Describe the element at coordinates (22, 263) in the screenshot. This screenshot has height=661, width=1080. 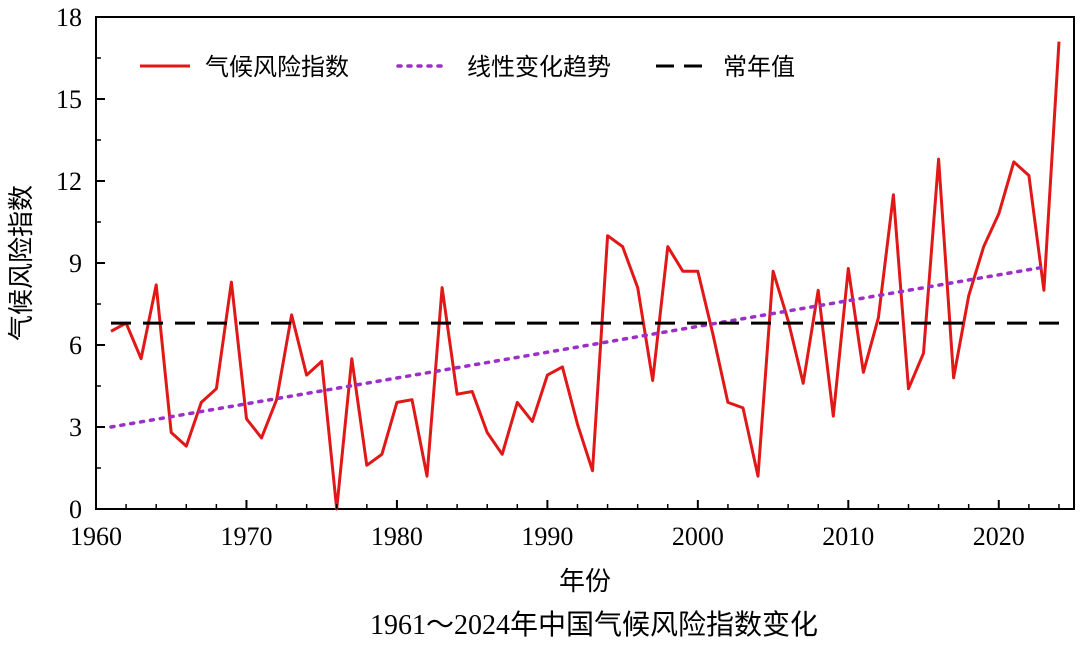
I see `y-axis-title: 气候风险指数` at that location.